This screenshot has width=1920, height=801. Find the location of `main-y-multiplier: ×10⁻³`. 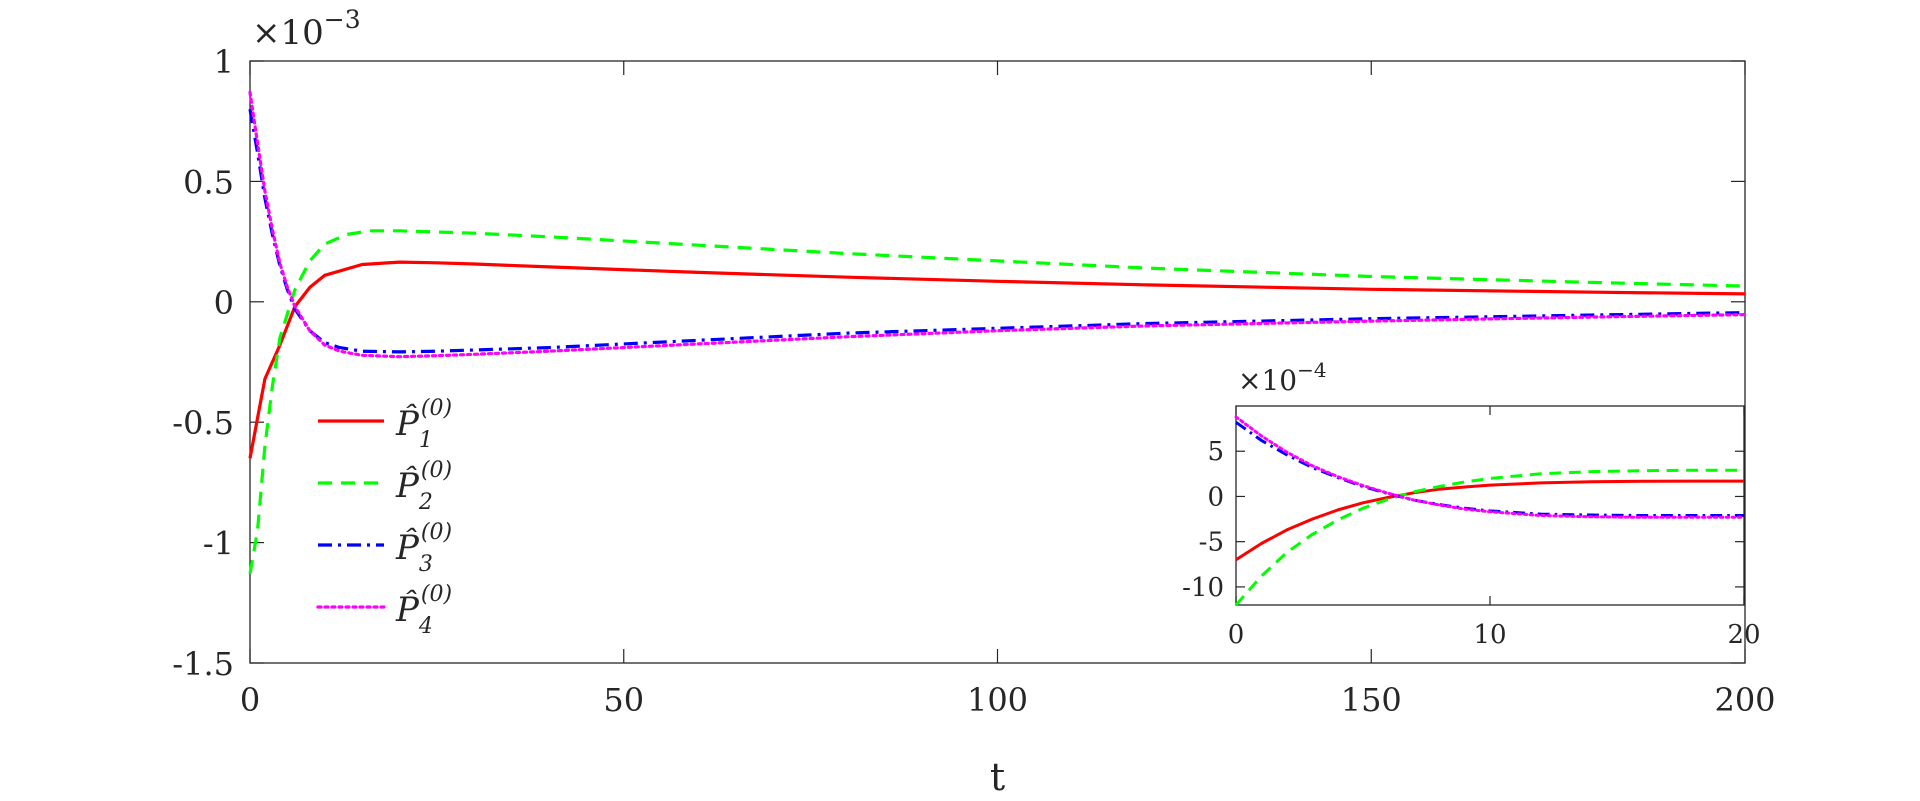

main-y-multiplier: ×10⁻³ is located at coordinates (306, 29).